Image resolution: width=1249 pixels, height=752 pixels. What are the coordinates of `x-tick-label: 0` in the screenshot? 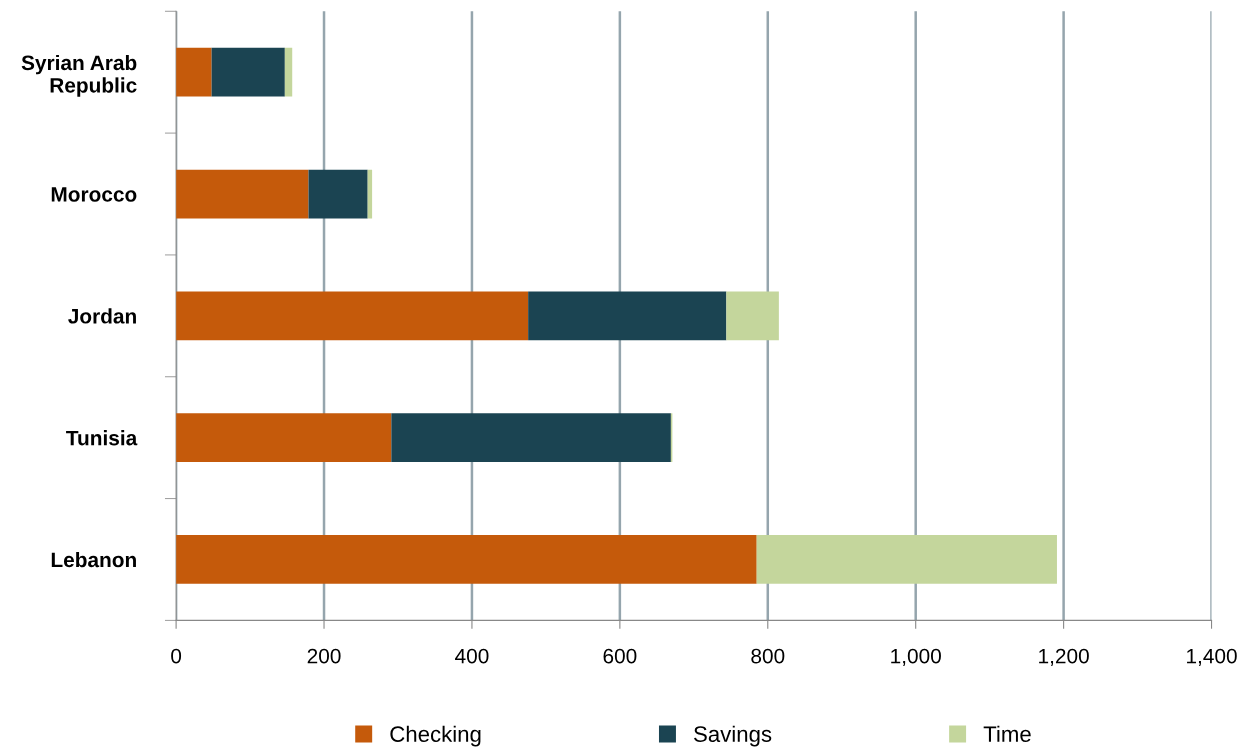 It's located at (176, 656).